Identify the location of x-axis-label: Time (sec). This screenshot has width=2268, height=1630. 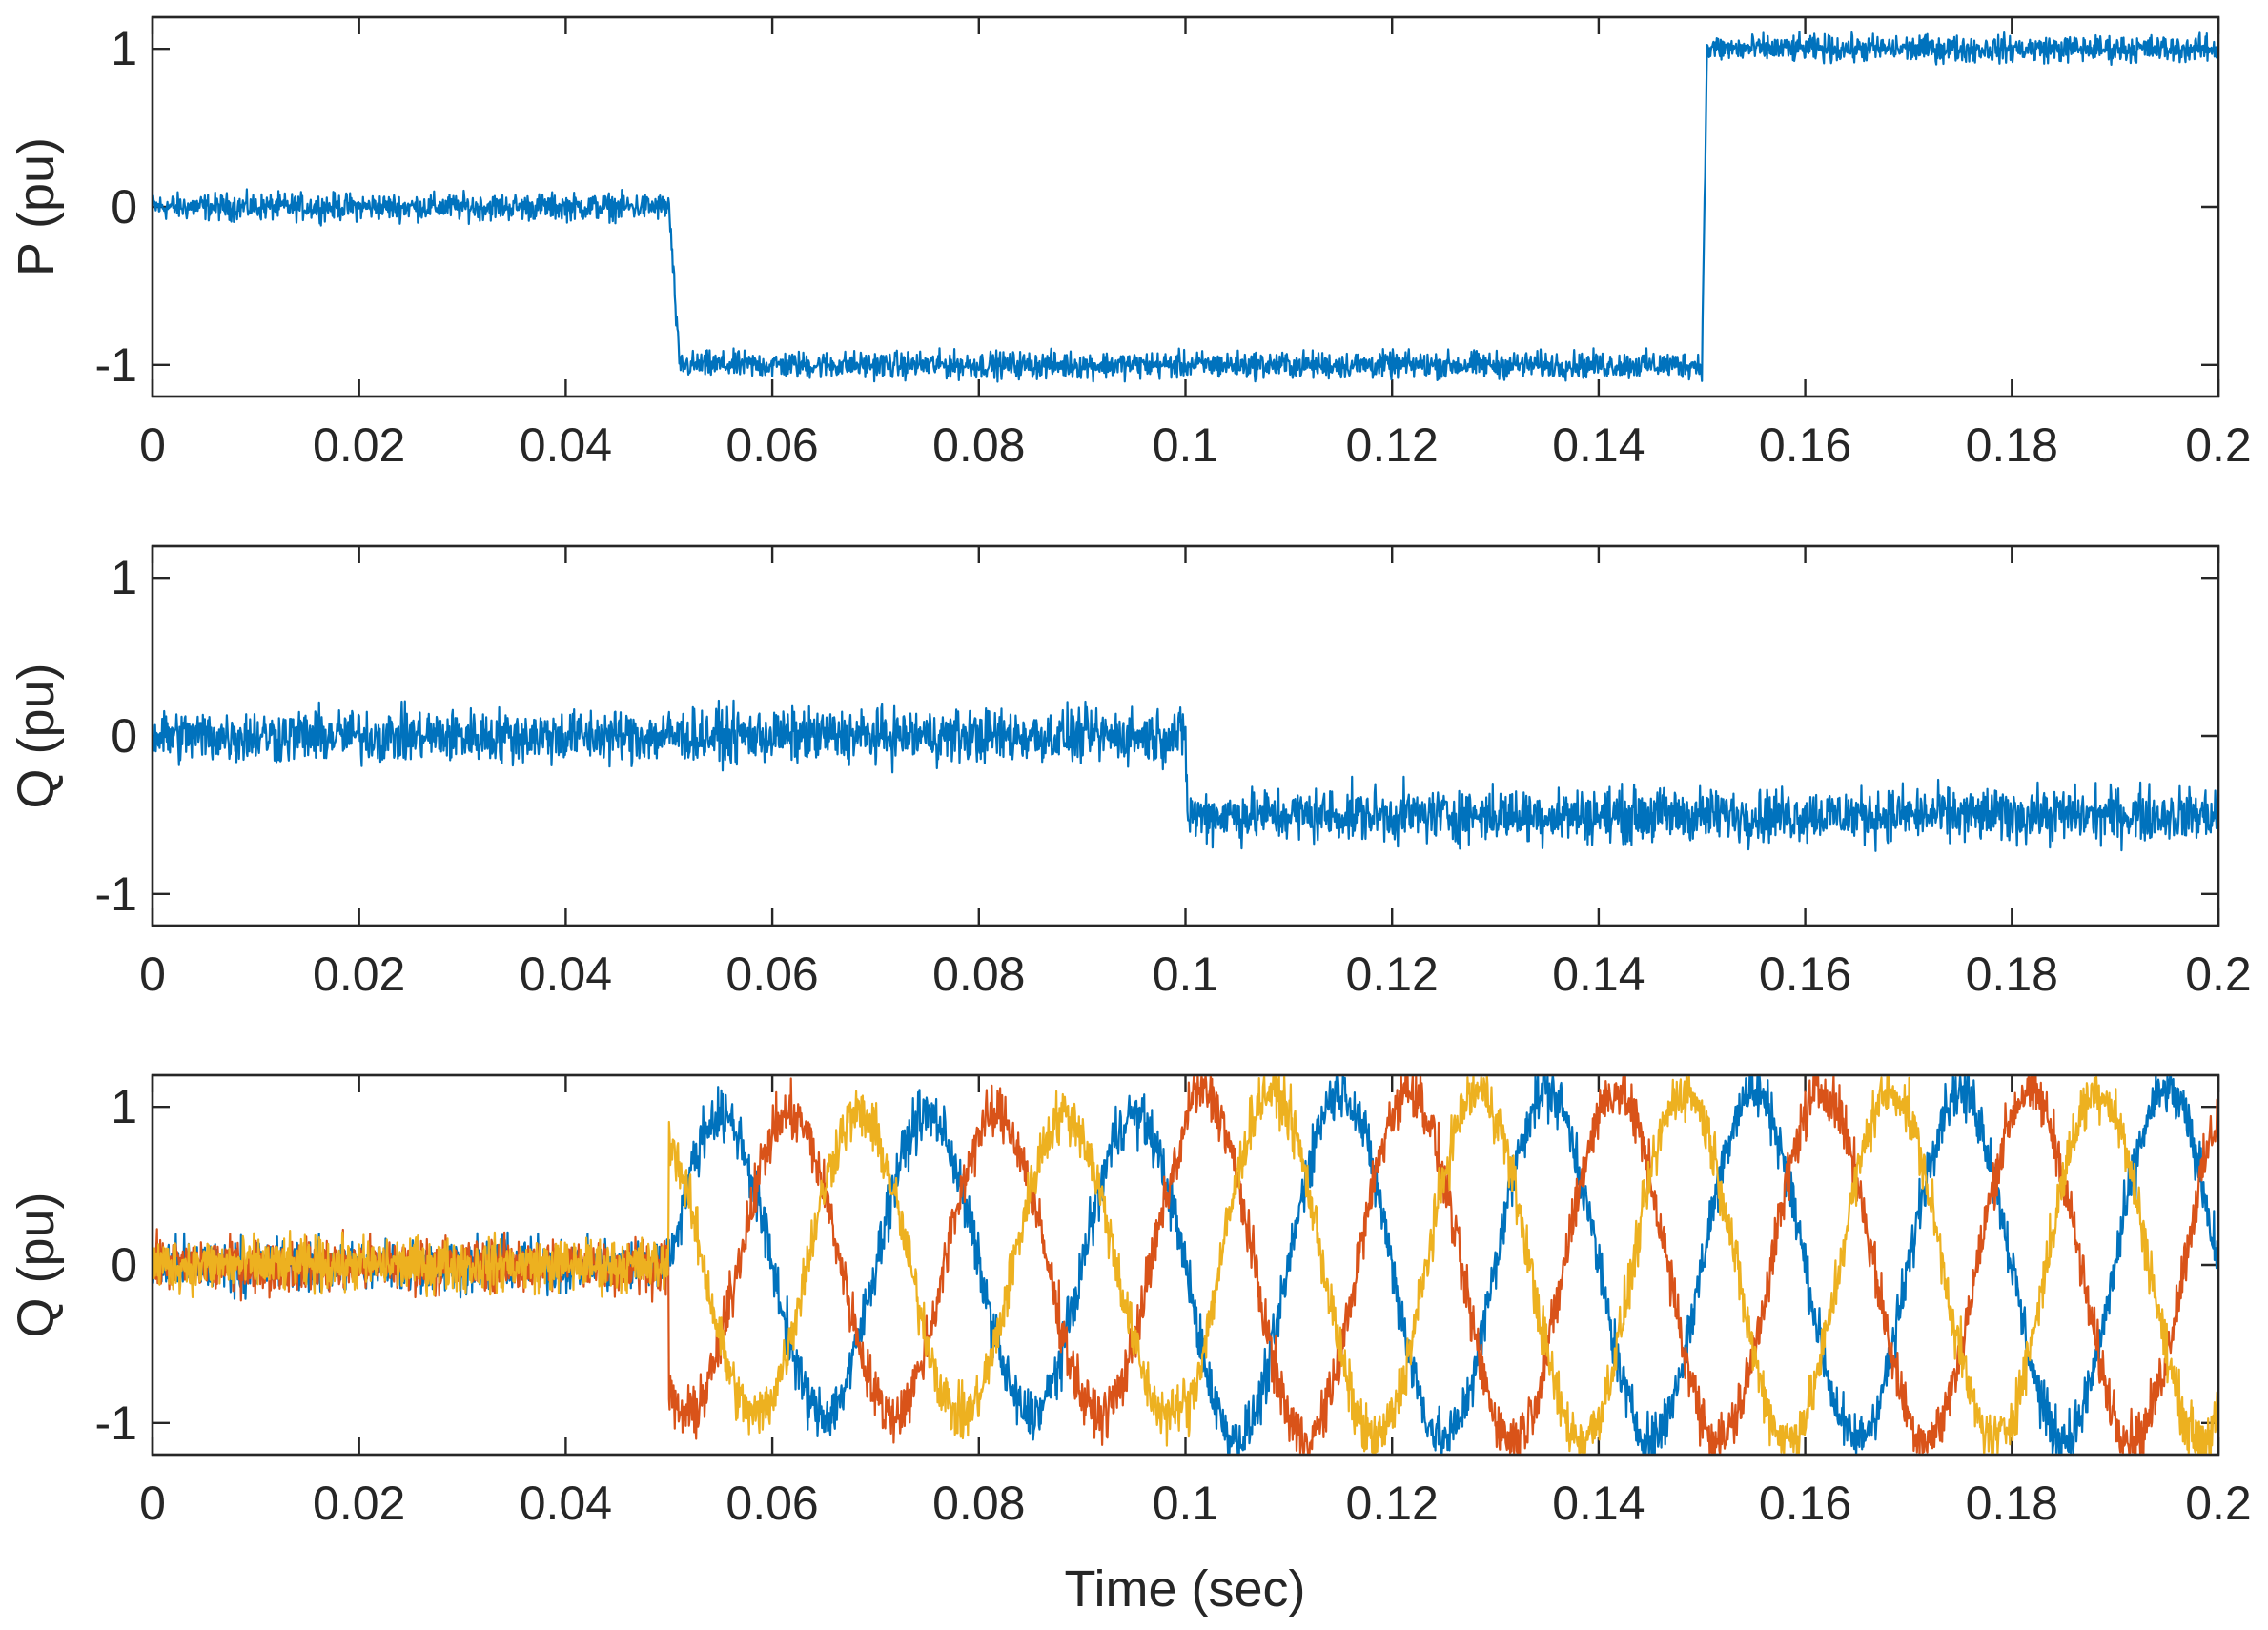
(1185, 1589).